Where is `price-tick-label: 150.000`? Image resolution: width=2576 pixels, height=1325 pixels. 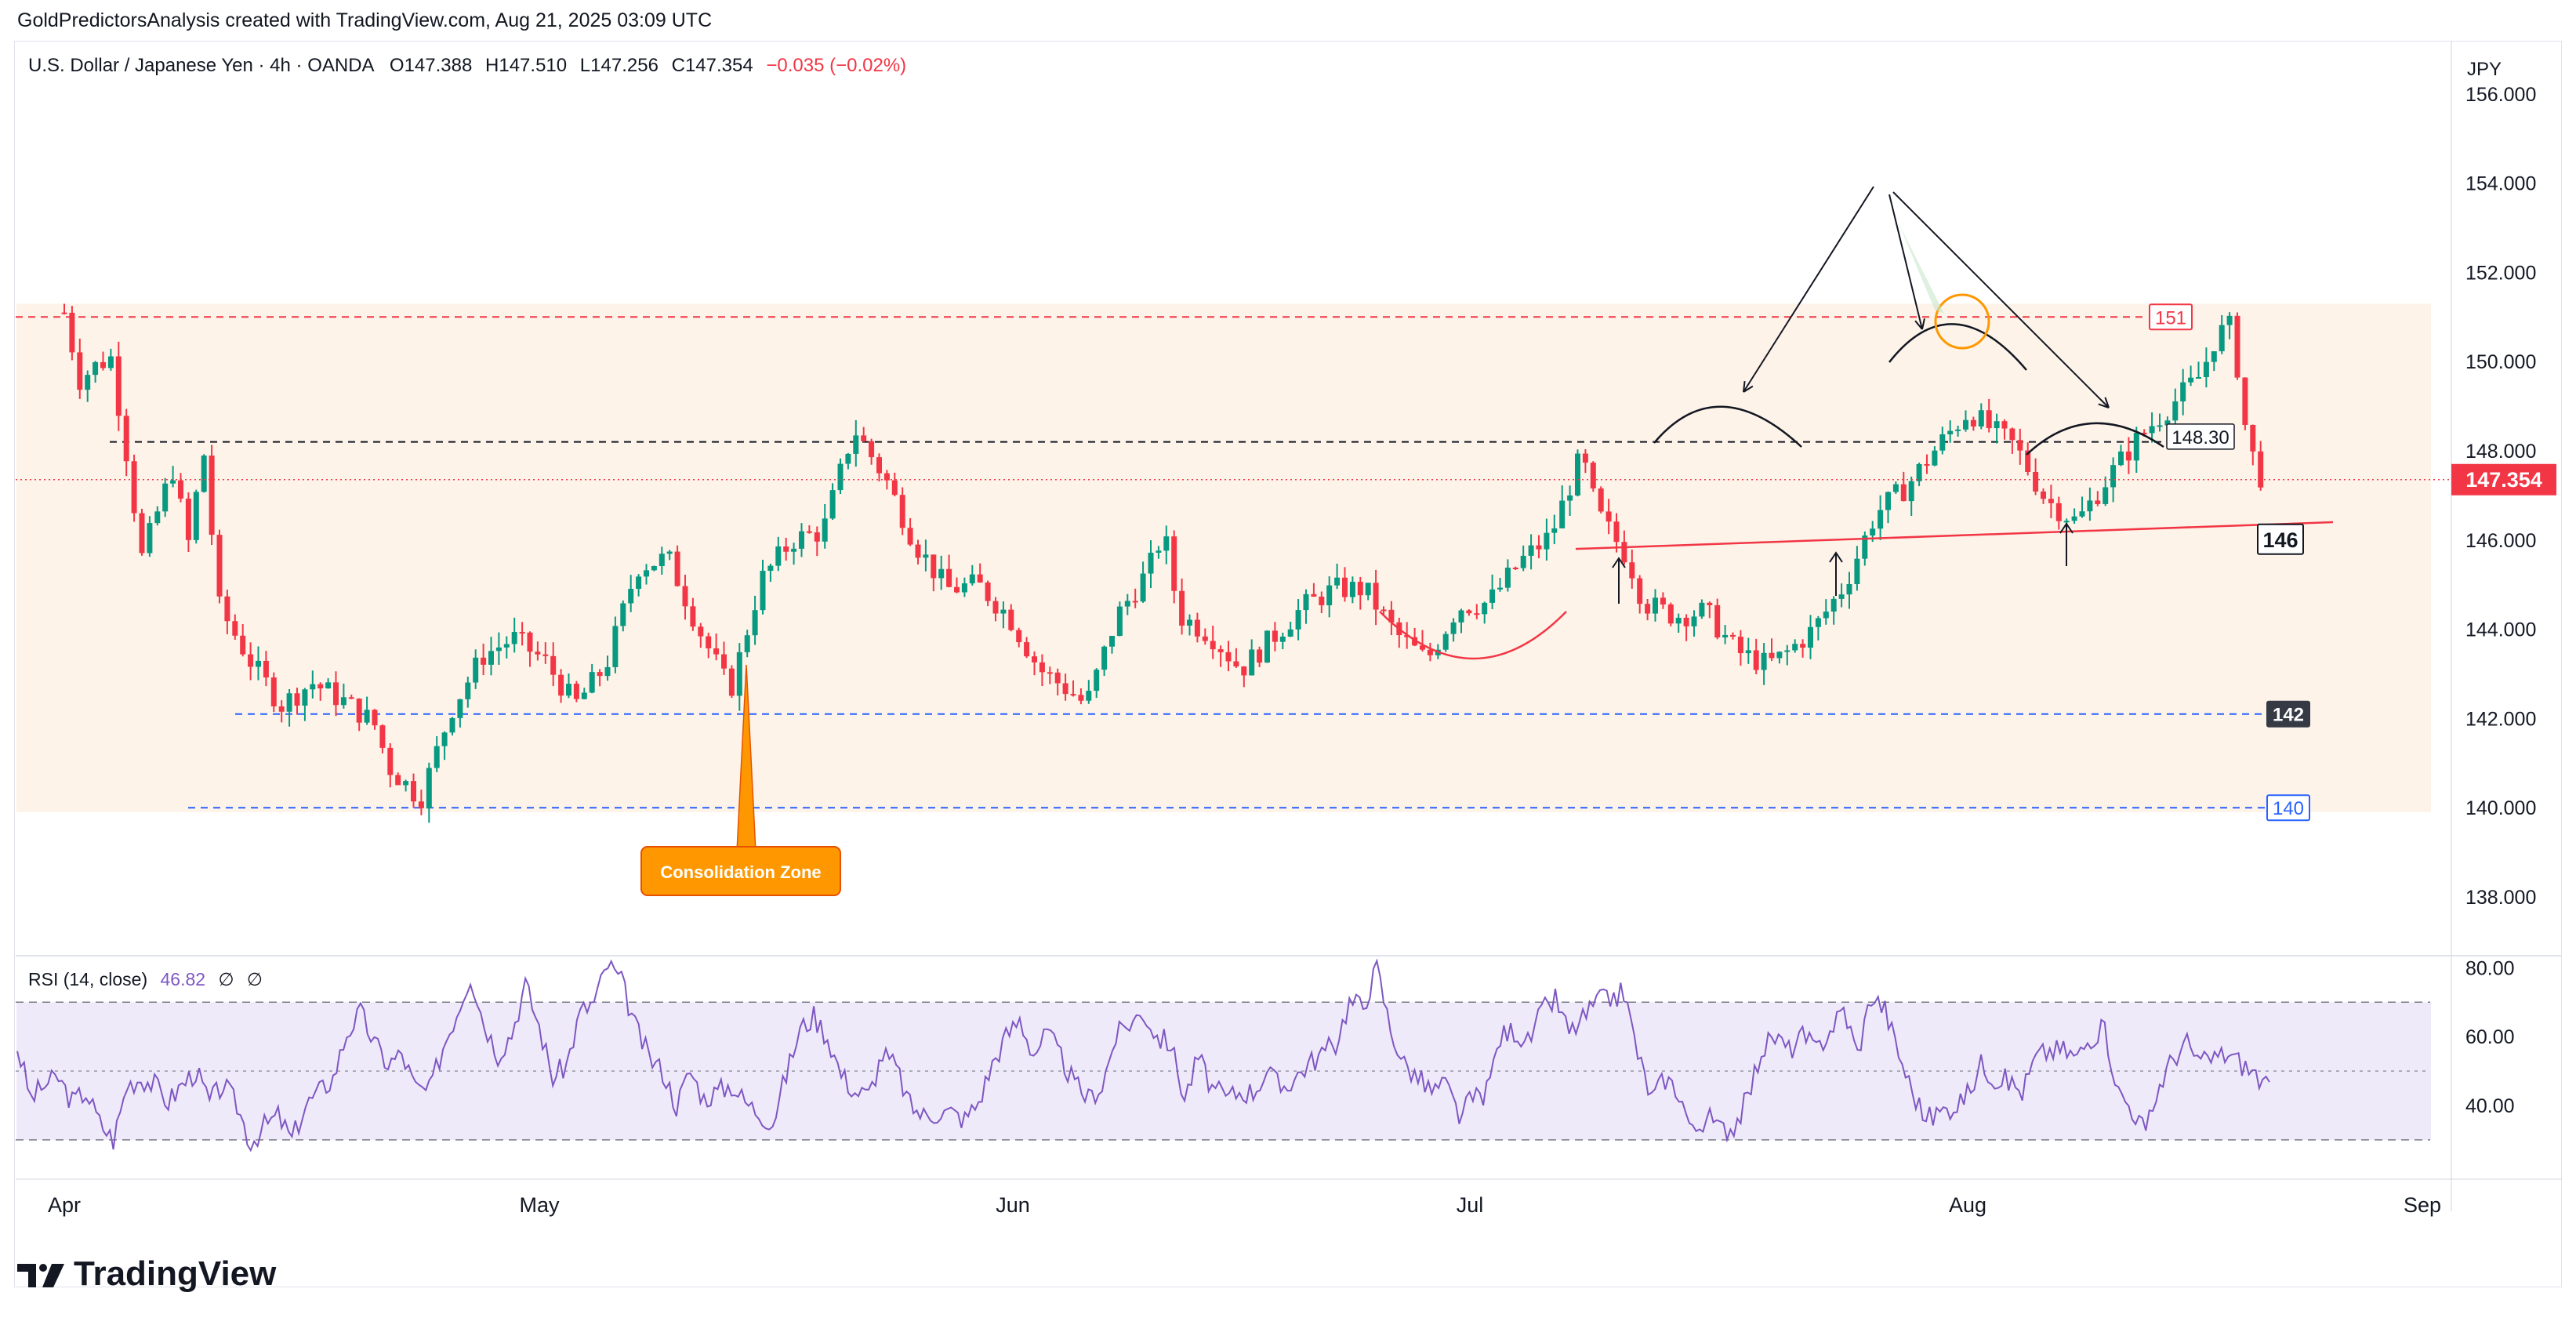
price-tick-label: 150.000 is located at coordinates (2501, 362).